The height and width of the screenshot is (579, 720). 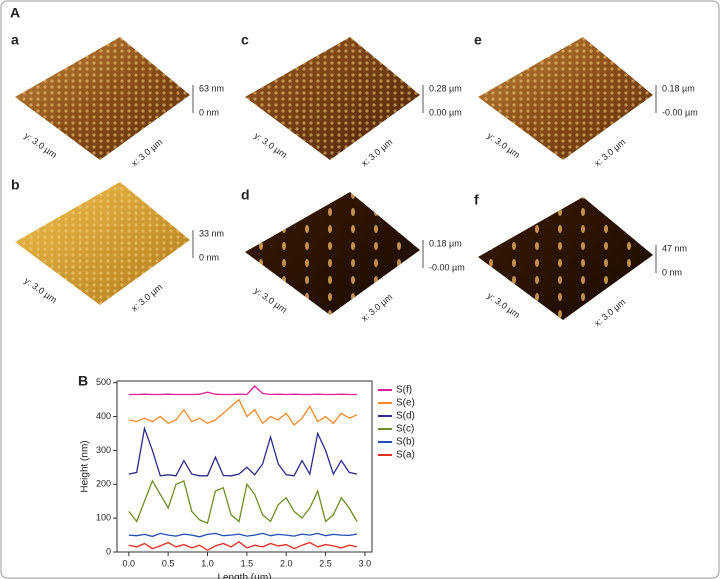 What do you see at coordinates (476, 200) in the screenshot?
I see `panel-label: f` at bounding box center [476, 200].